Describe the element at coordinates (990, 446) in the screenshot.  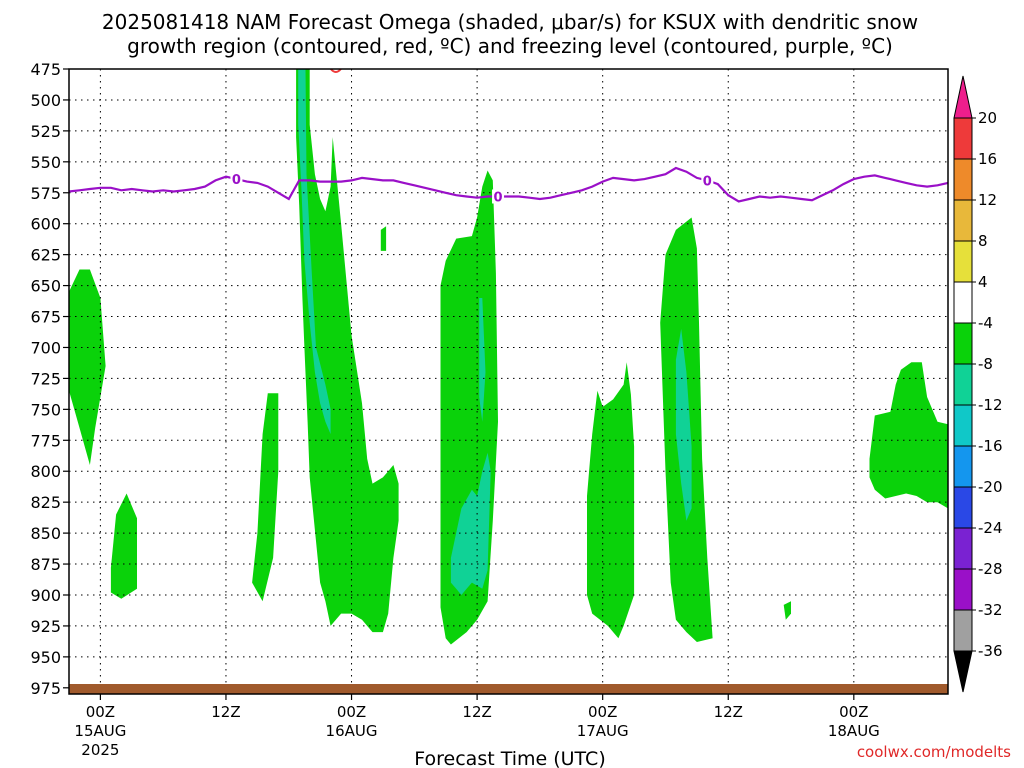
I see `colorbar-label: -16` at that location.